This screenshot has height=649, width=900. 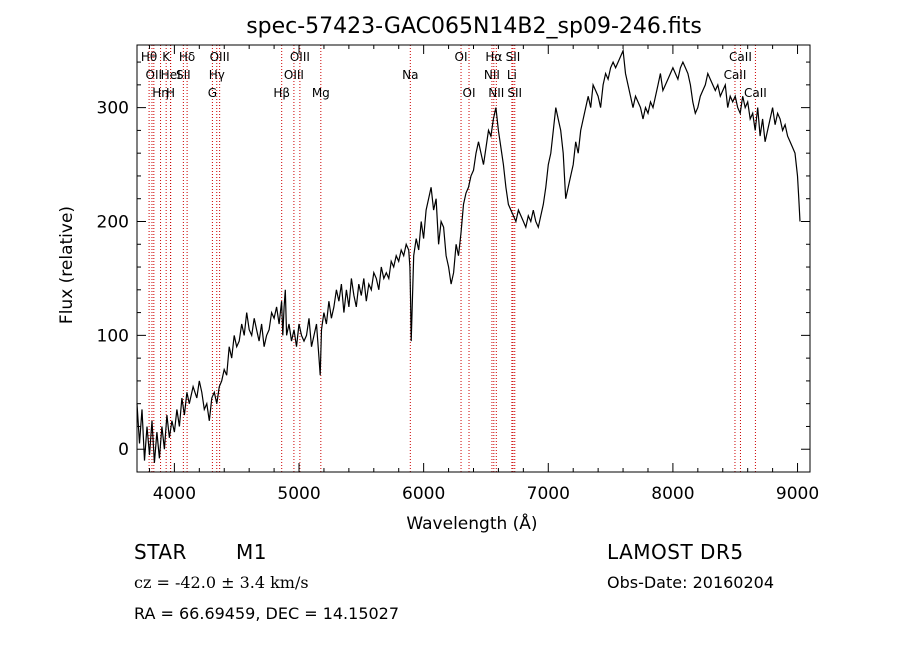 I want to click on x-tick-label: 9000, so click(x=797, y=494).